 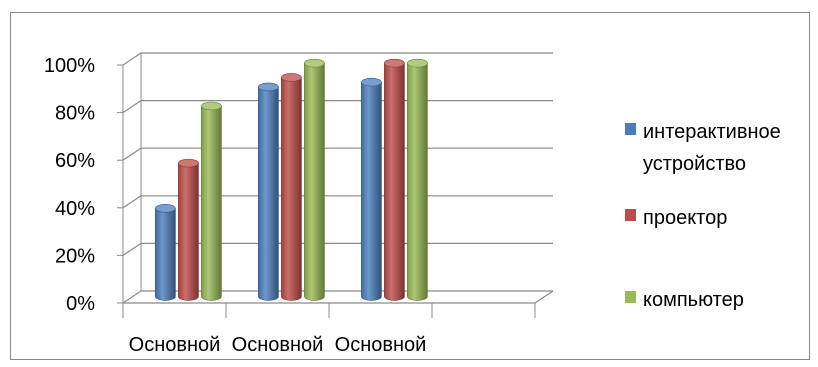 I want to click on legend-label: интерактивное, so click(x=712, y=132).